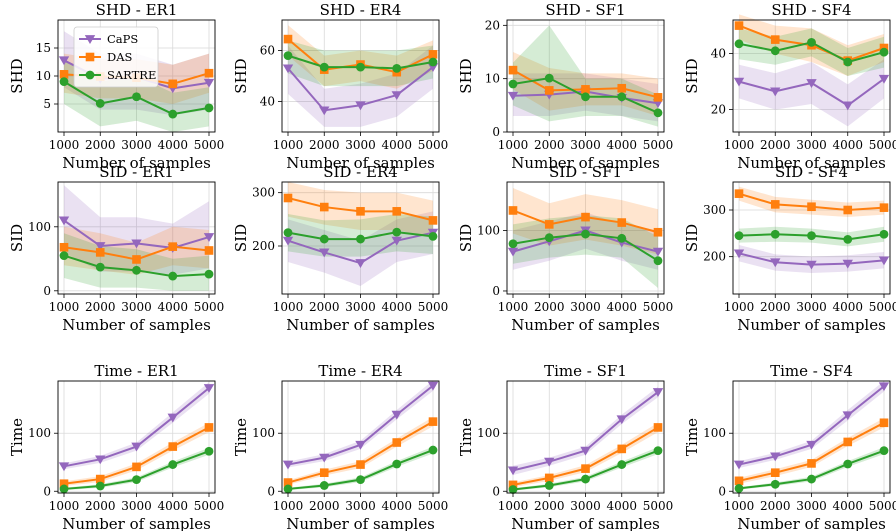 Image resolution: width=896 pixels, height=531 pixels. Describe the element at coordinates (47, 291) in the screenshot. I see `y-tick-label: 0` at that location.